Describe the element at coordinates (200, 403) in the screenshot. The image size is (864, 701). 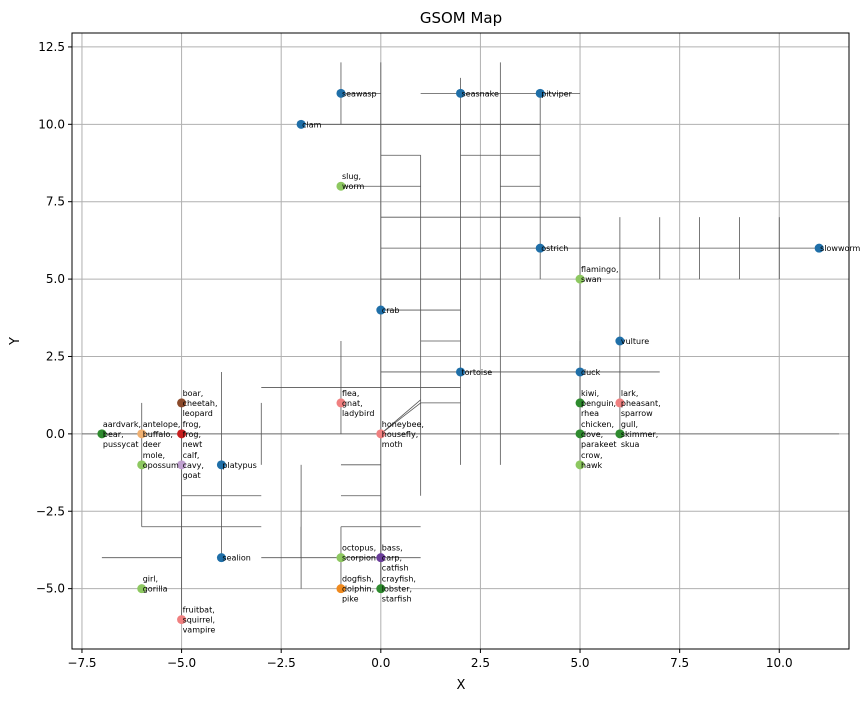
I see `point-label: boar, cheetah, leopard` at that location.